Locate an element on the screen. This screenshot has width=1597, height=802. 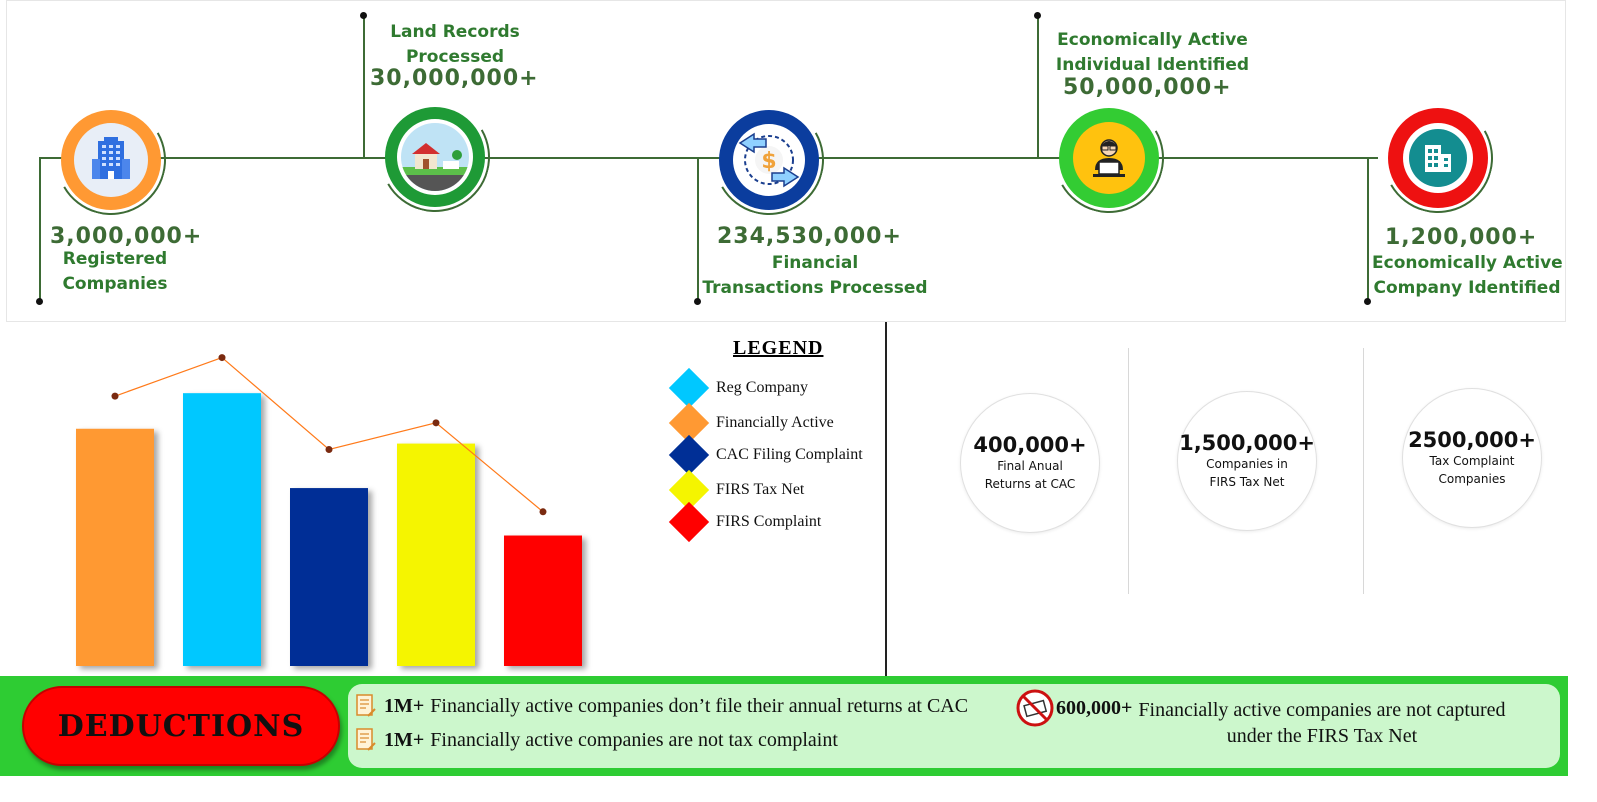
section-divider is located at coordinates (886, 499).